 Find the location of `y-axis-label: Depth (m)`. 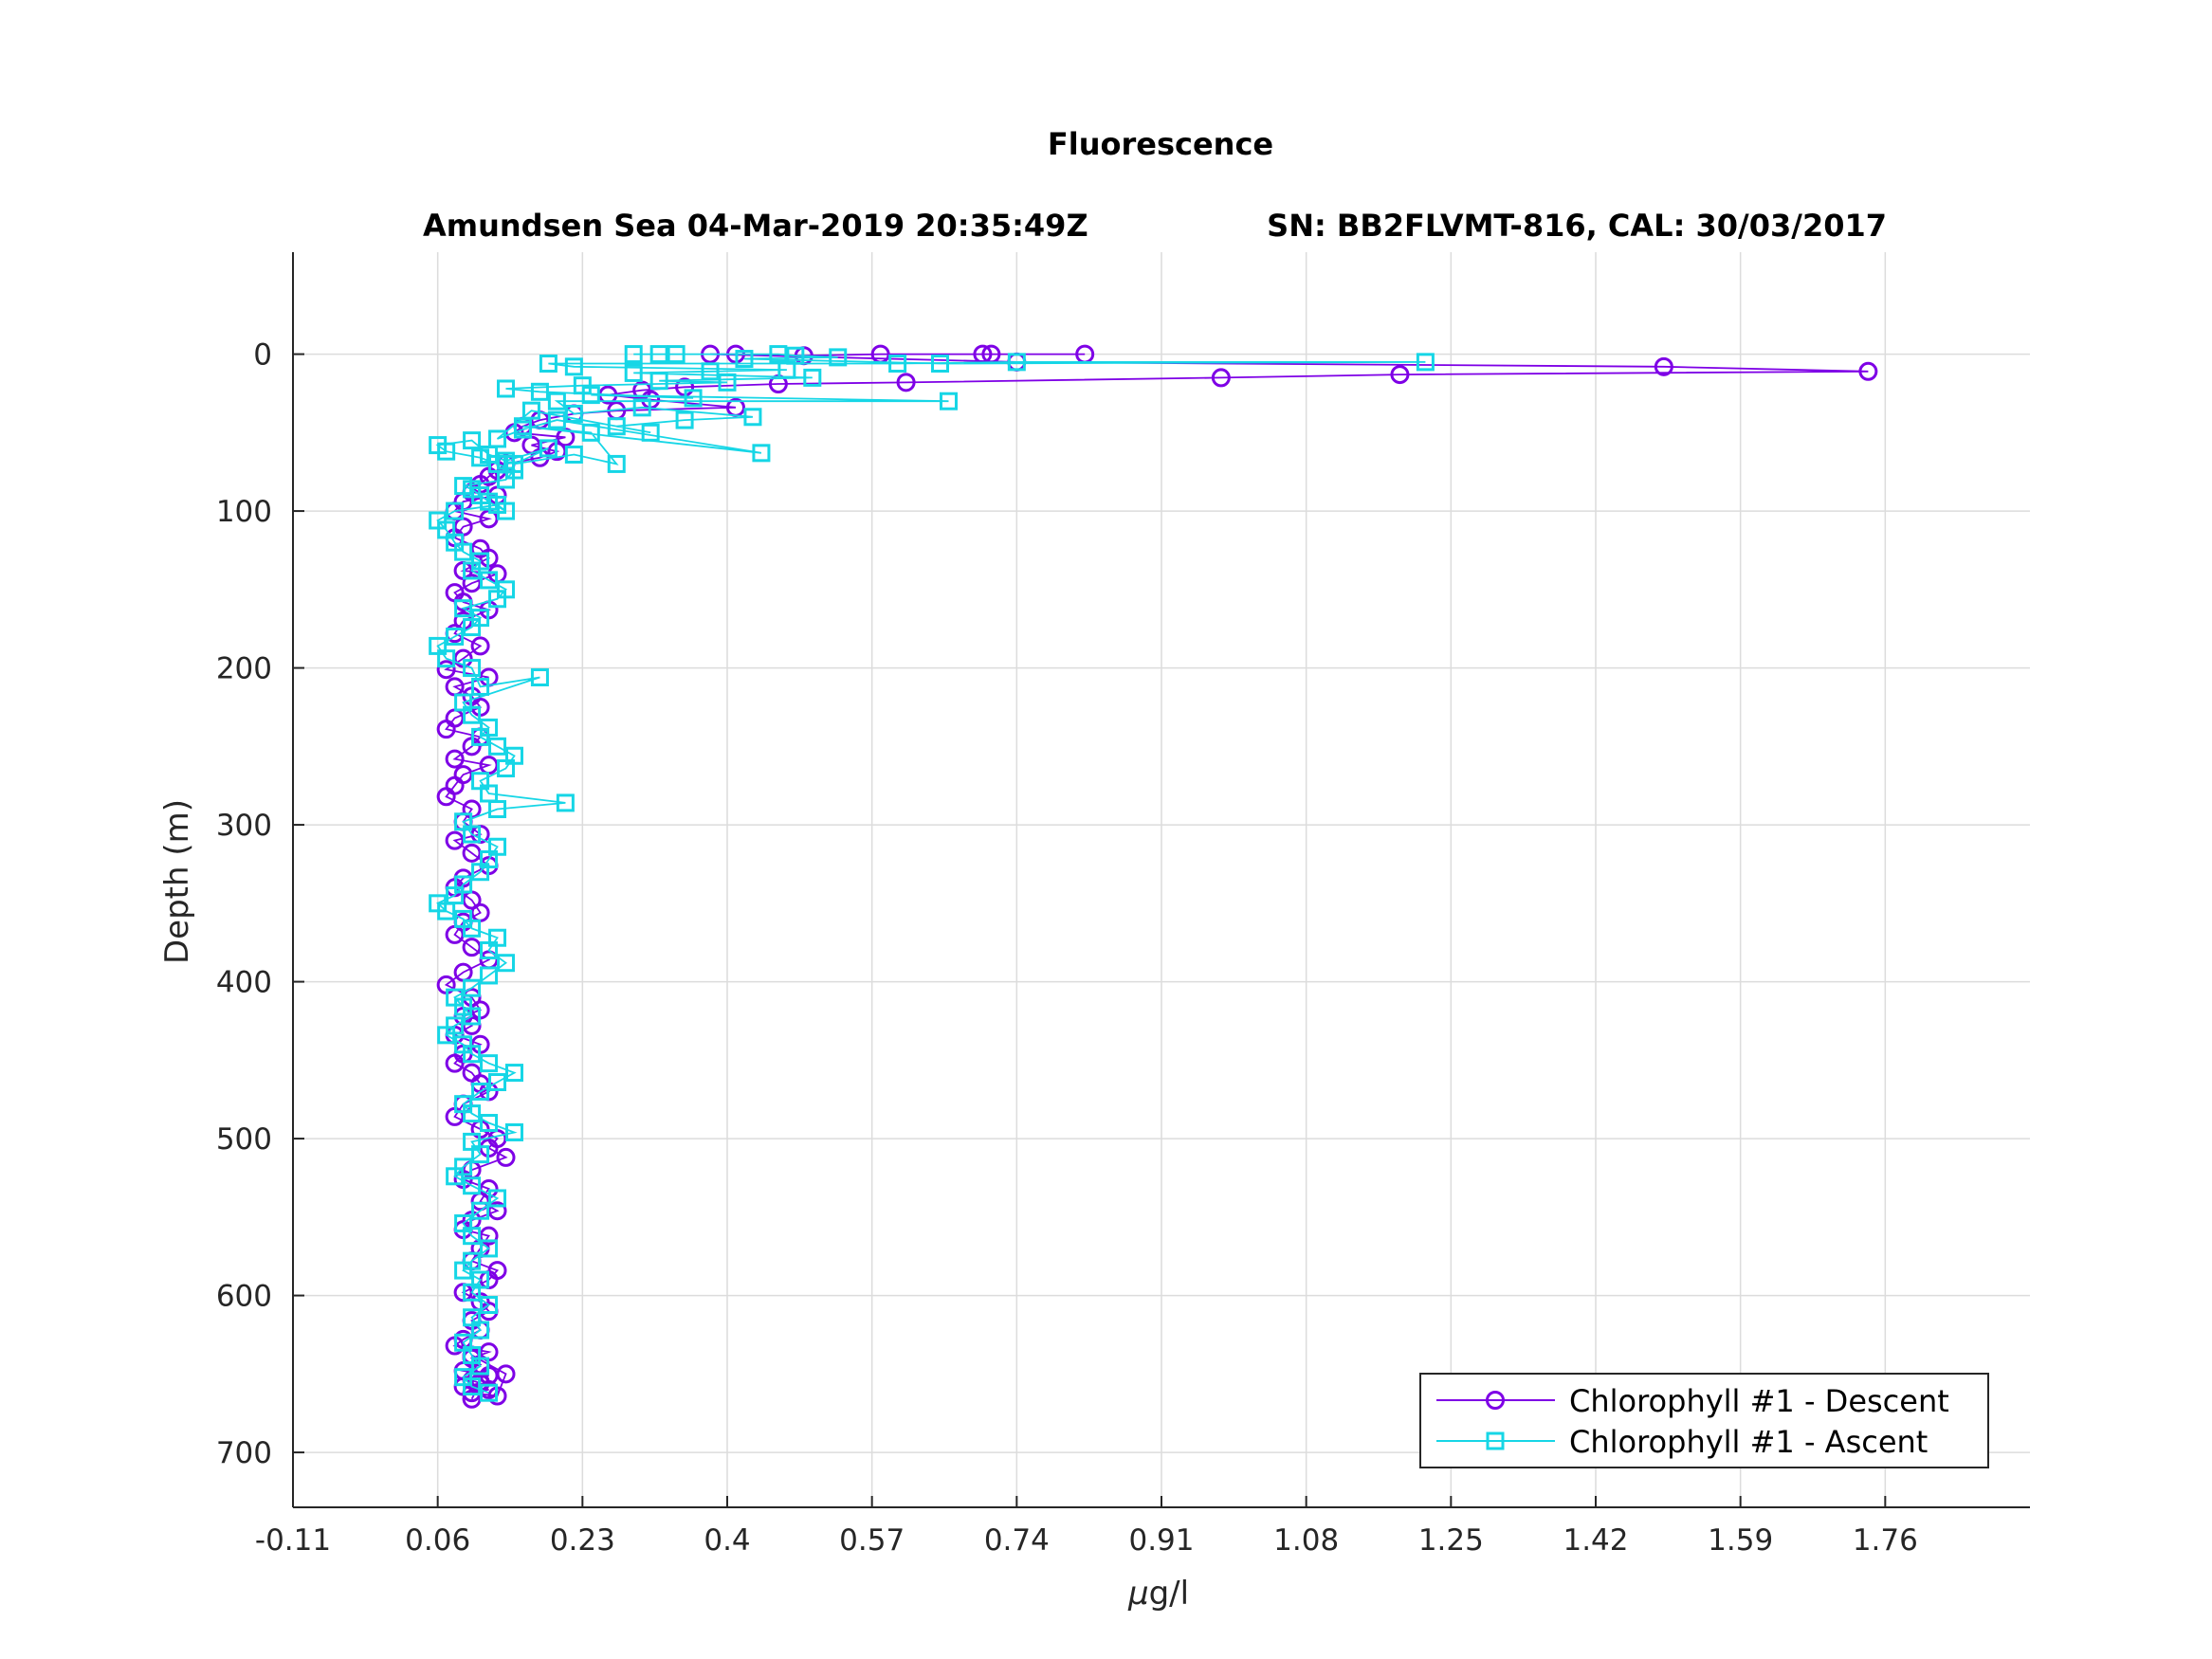

y-axis-label: Depth (m) is located at coordinates (177, 881).